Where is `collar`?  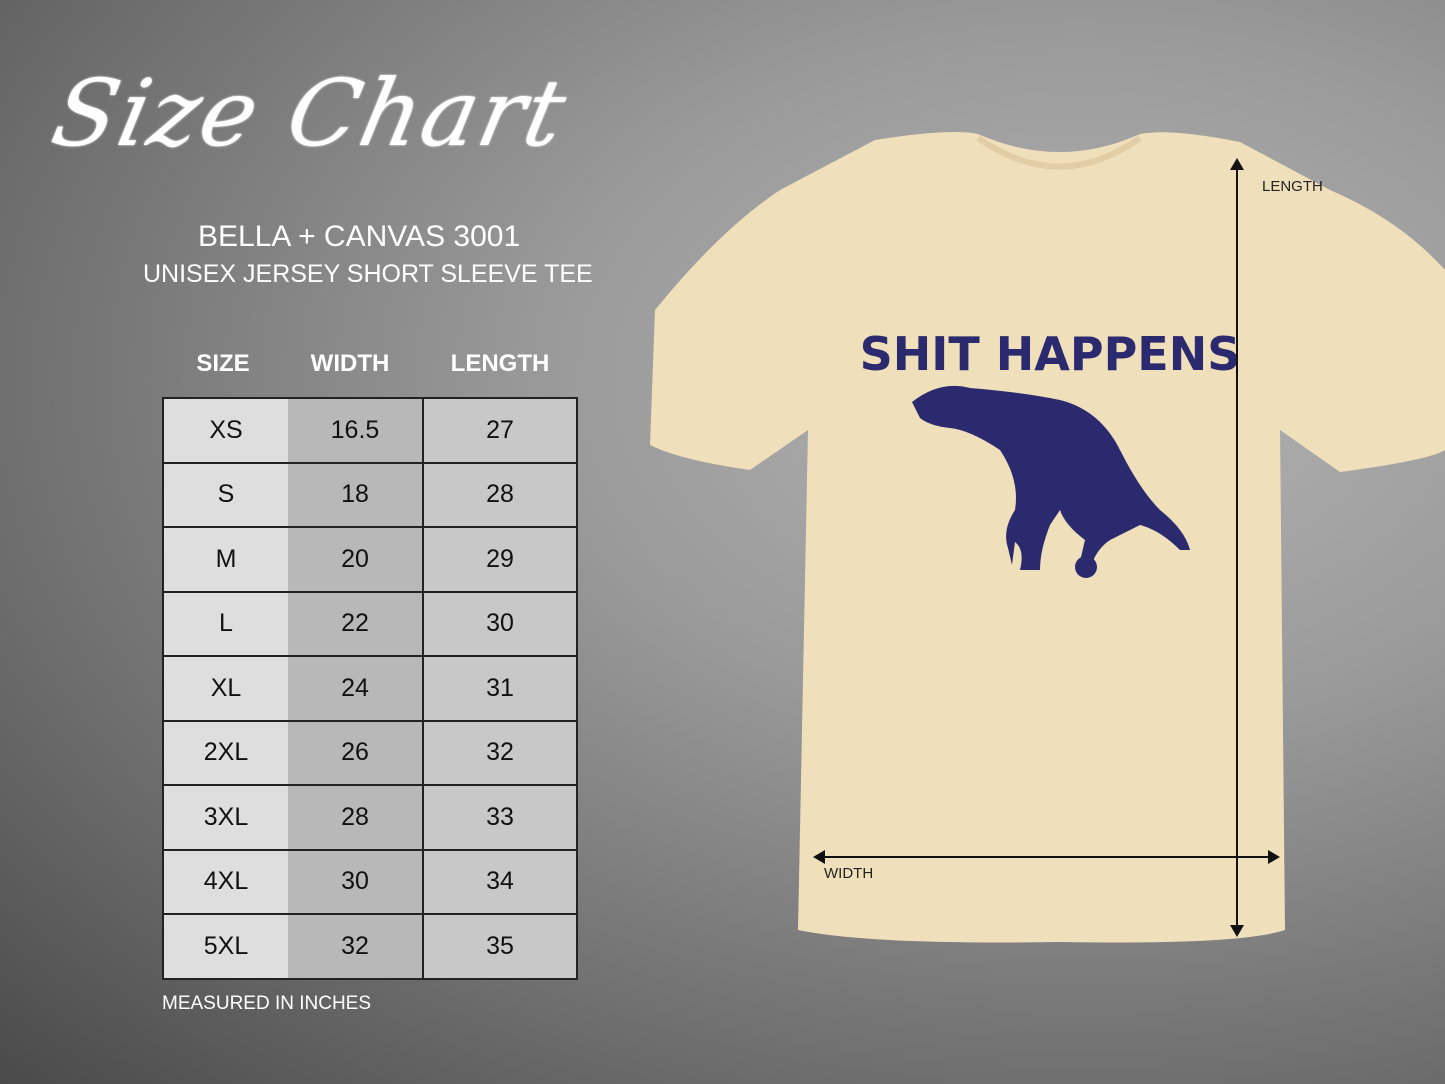 collar is located at coordinates (1059, 152).